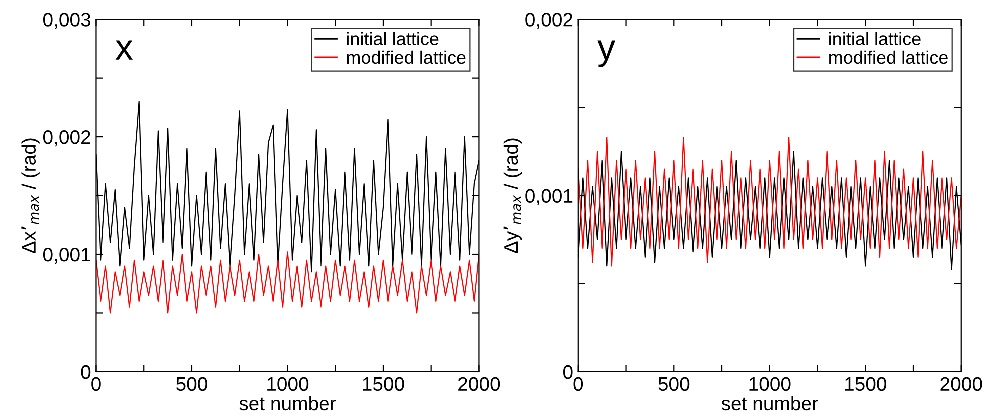  I want to click on line-series, so click(288, 283).